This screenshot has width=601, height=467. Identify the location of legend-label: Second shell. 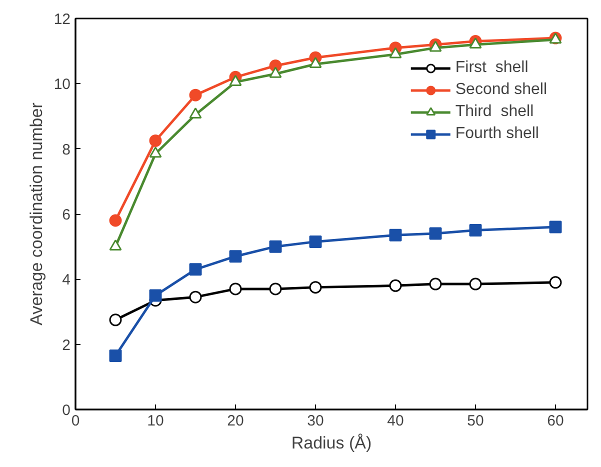
(501, 90).